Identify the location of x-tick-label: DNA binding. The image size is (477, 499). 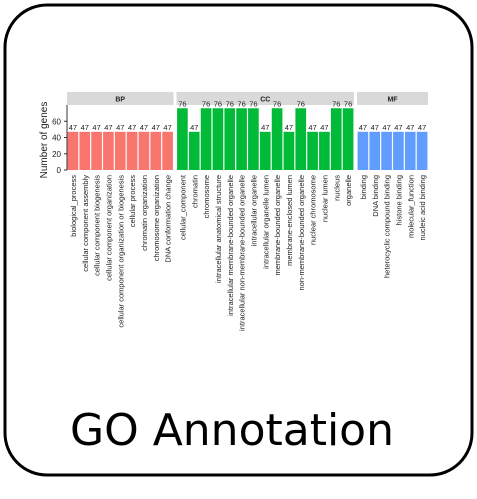
(375, 196).